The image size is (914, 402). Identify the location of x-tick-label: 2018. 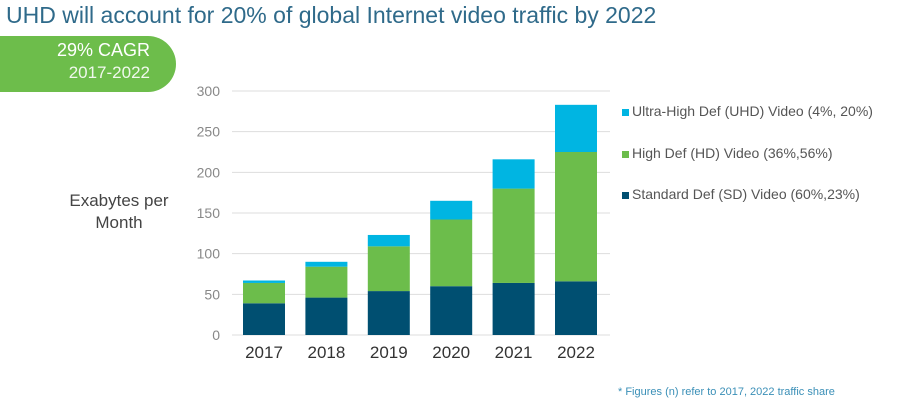
(326, 352).